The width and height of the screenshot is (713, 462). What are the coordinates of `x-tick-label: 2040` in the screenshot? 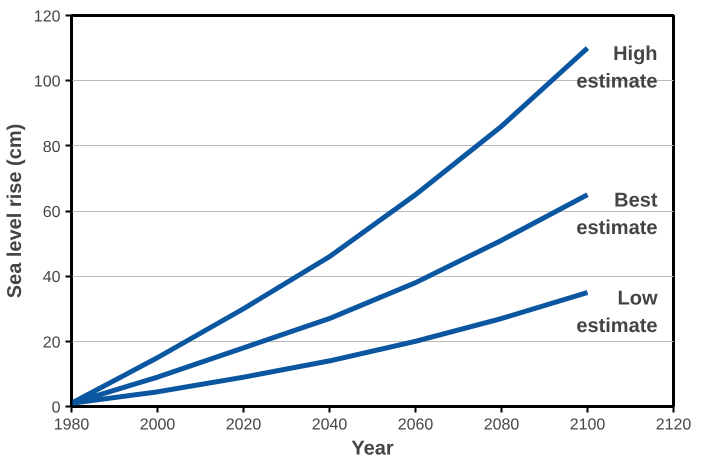 It's located at (330, 425).